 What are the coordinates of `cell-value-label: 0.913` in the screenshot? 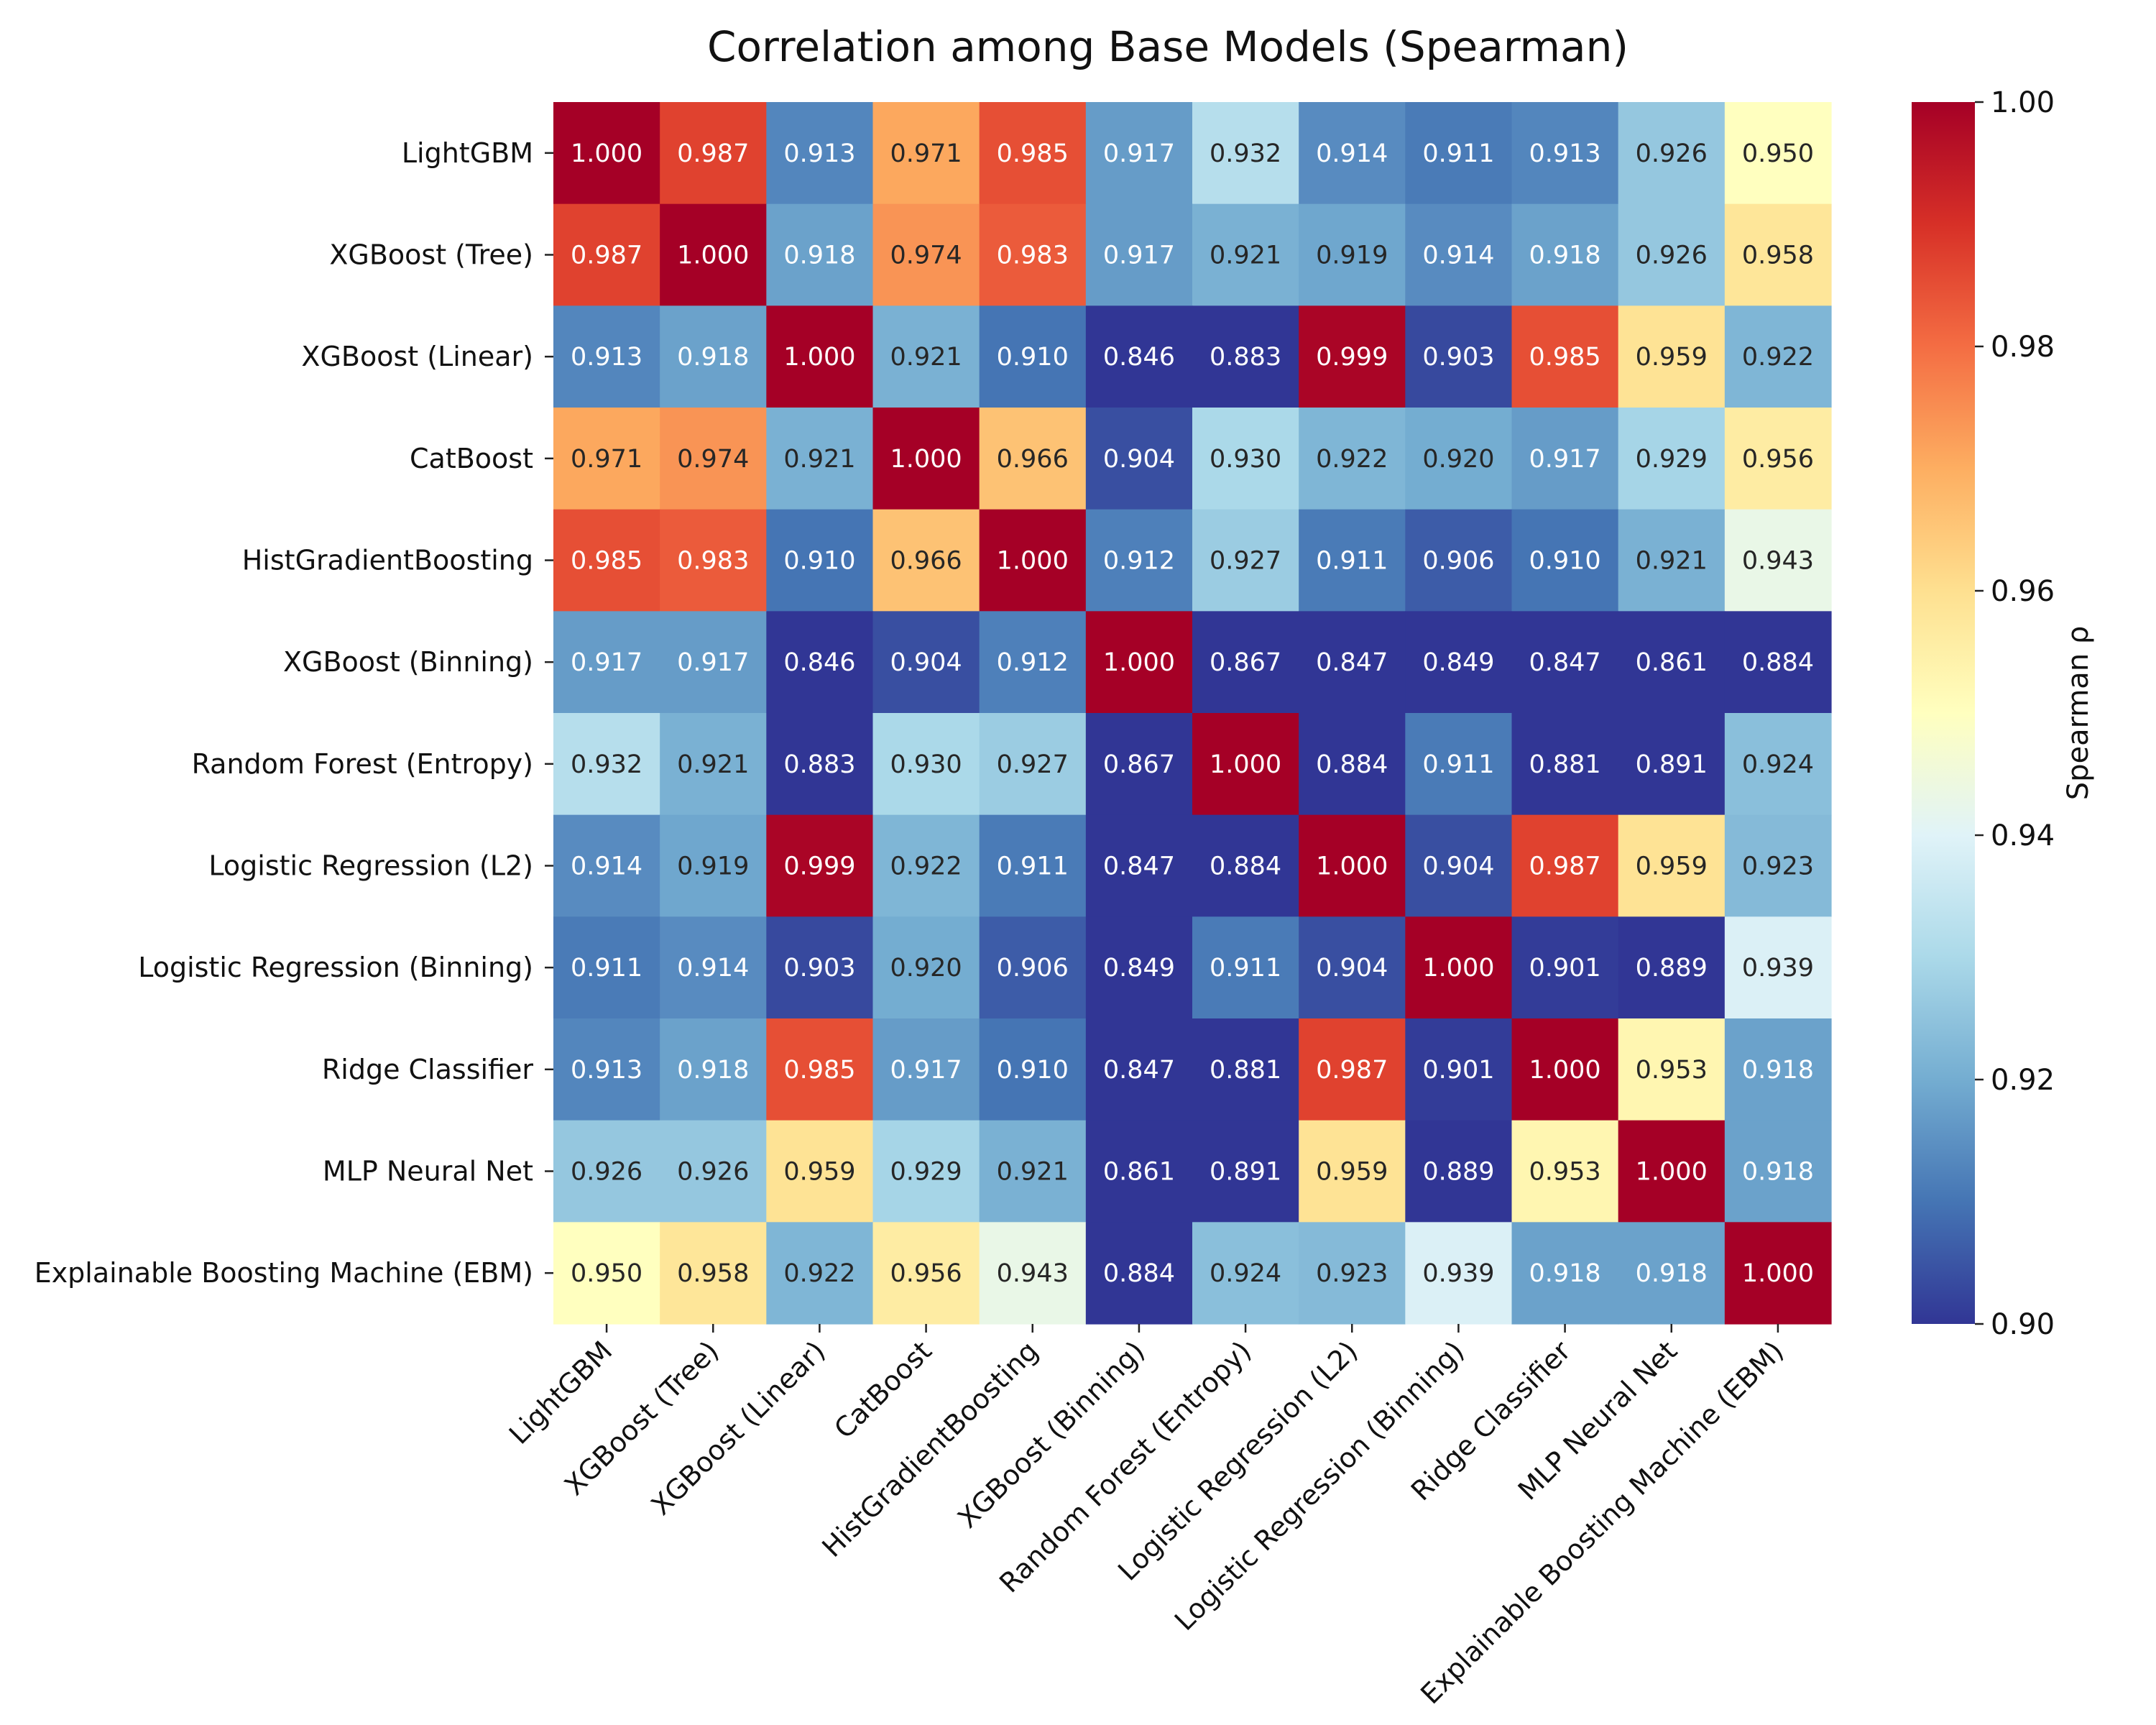 It's located at (819, 153).